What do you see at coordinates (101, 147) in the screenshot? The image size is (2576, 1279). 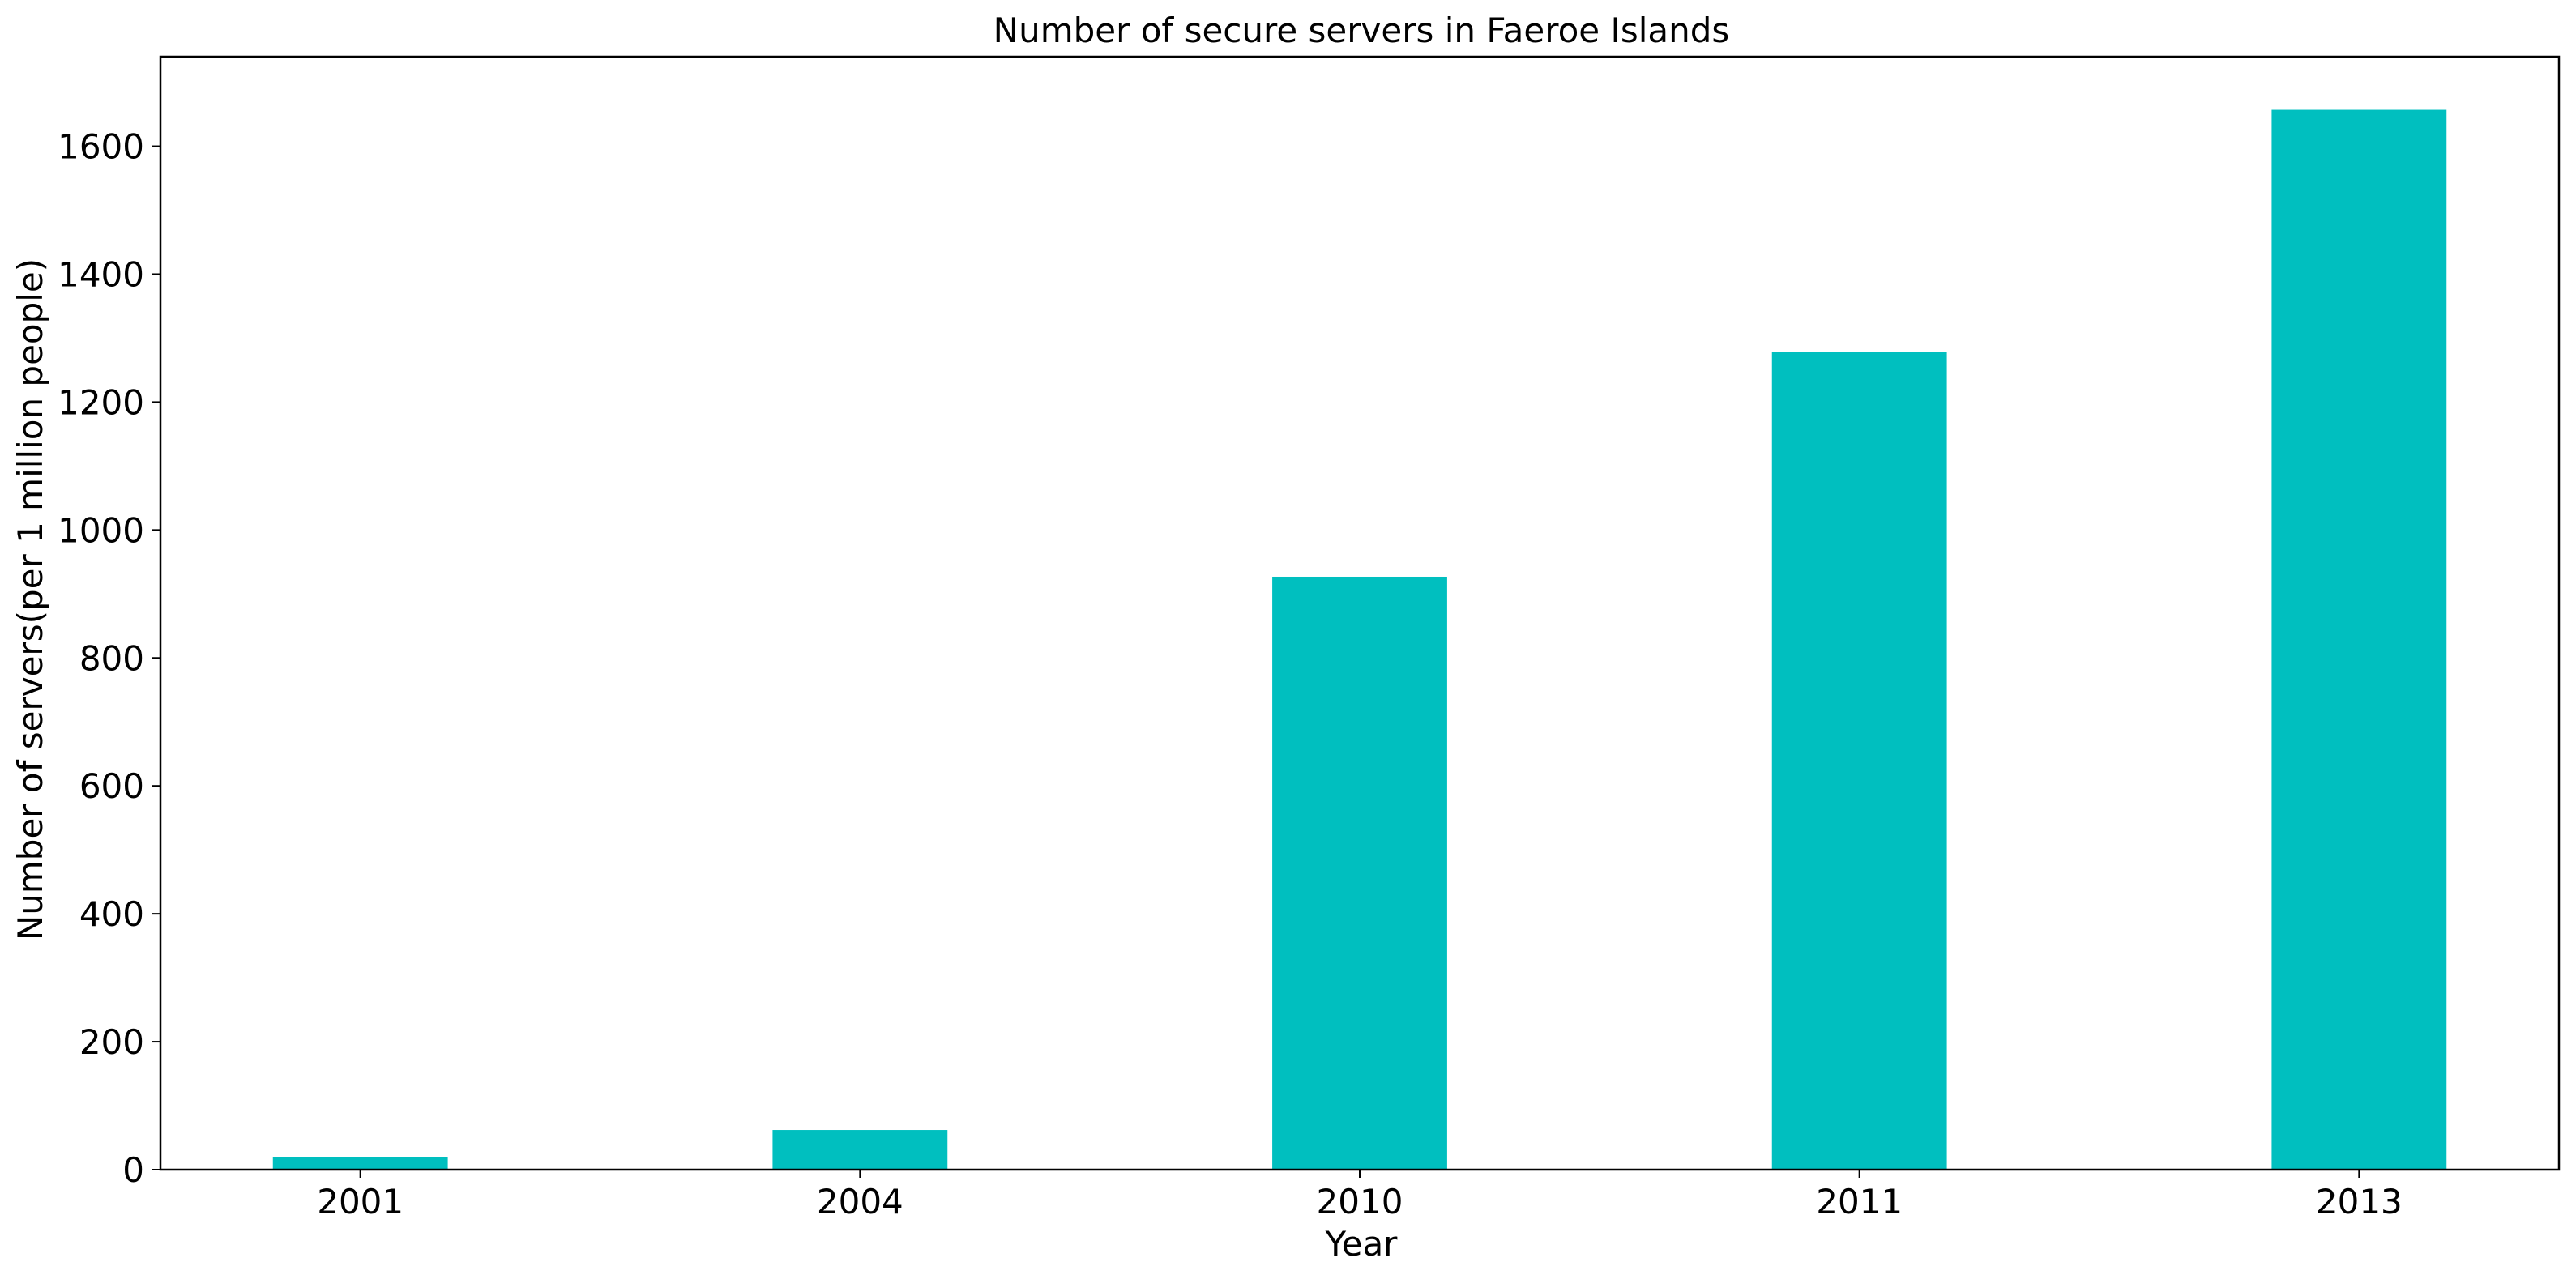 I see `y-tick-label: 1600` at bounding box center [101, 147].